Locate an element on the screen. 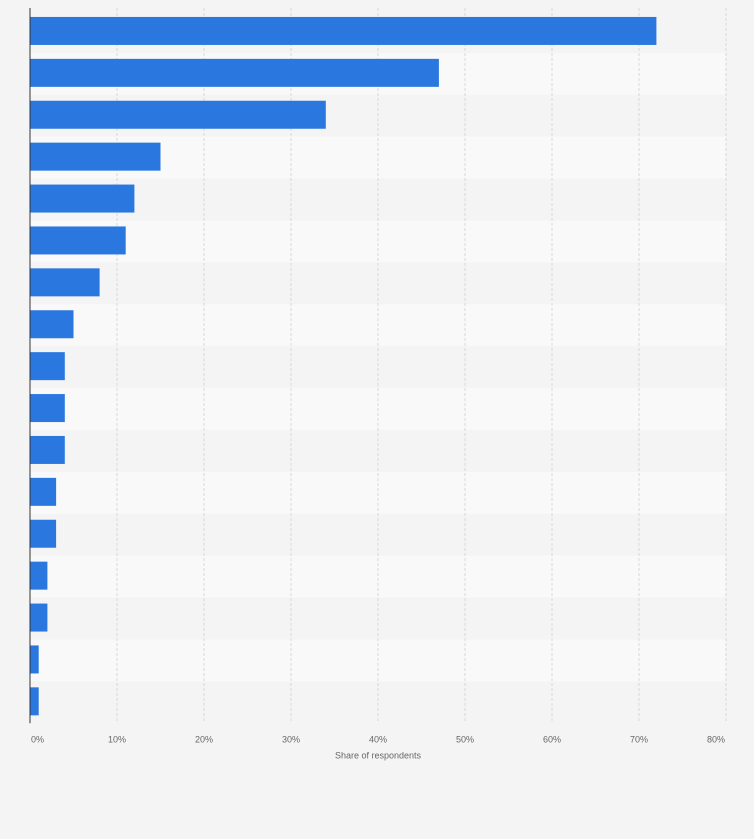 The image size is (754, 839). x-tick-label: 40% is located at coordinates (378, 739).